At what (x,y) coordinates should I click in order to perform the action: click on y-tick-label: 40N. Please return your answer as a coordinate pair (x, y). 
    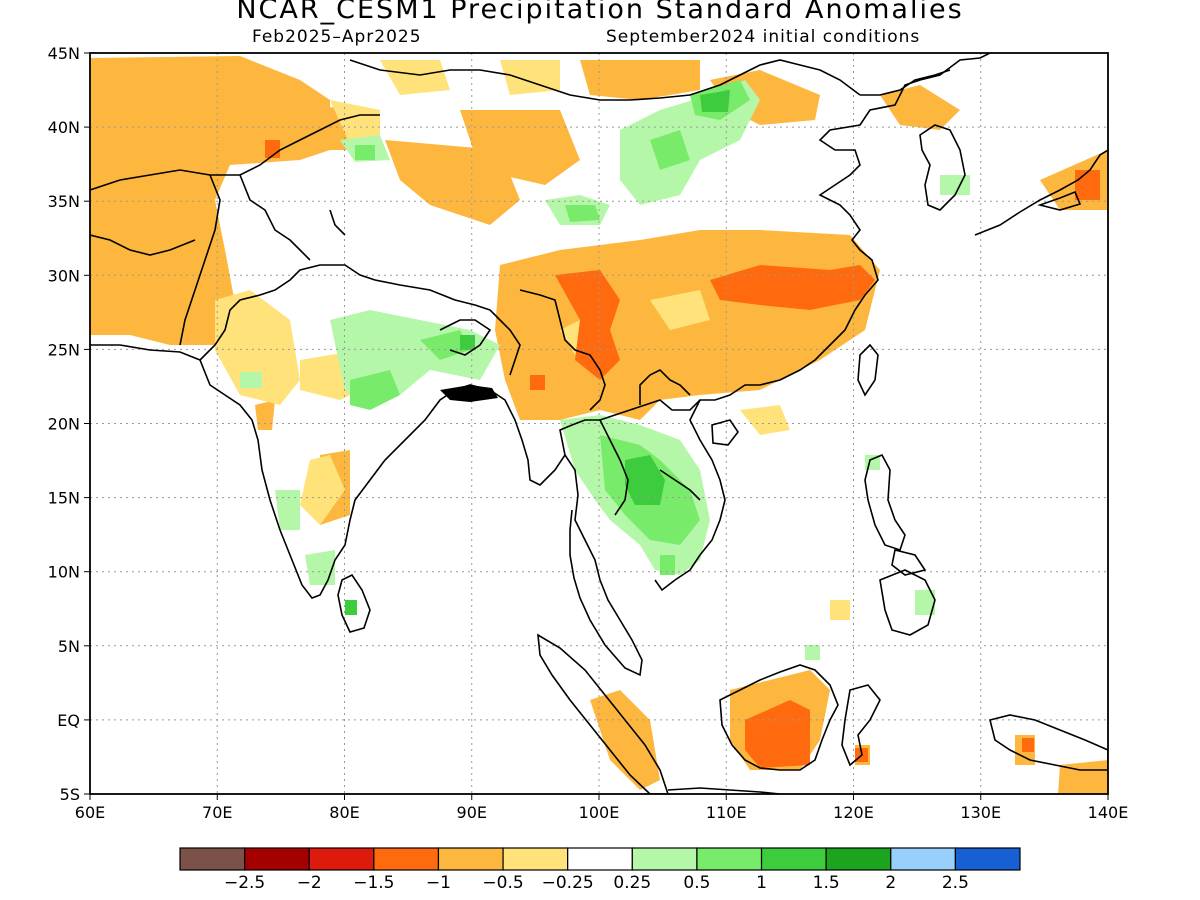
    Looking at the image, I should click on (64, 127).